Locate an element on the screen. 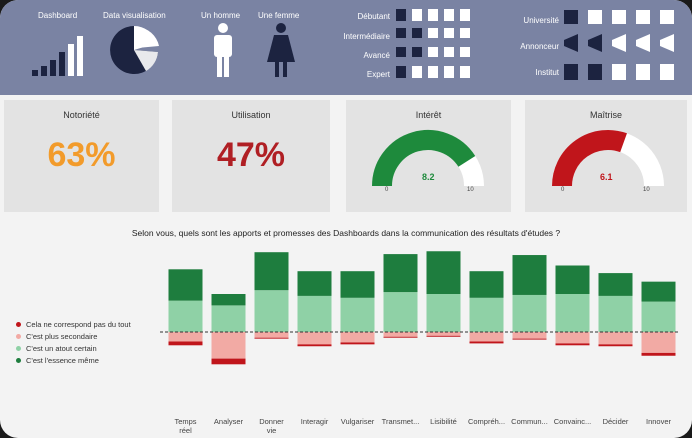 This screenshot has width=692, height=438. x-tick-label: Lisibilité is located at coordinates (444, 421).